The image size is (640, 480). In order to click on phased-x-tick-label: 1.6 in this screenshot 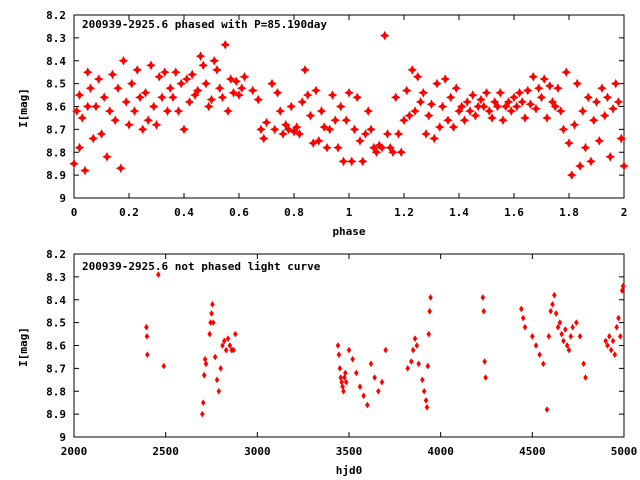, I will do `click(514, 212)`.